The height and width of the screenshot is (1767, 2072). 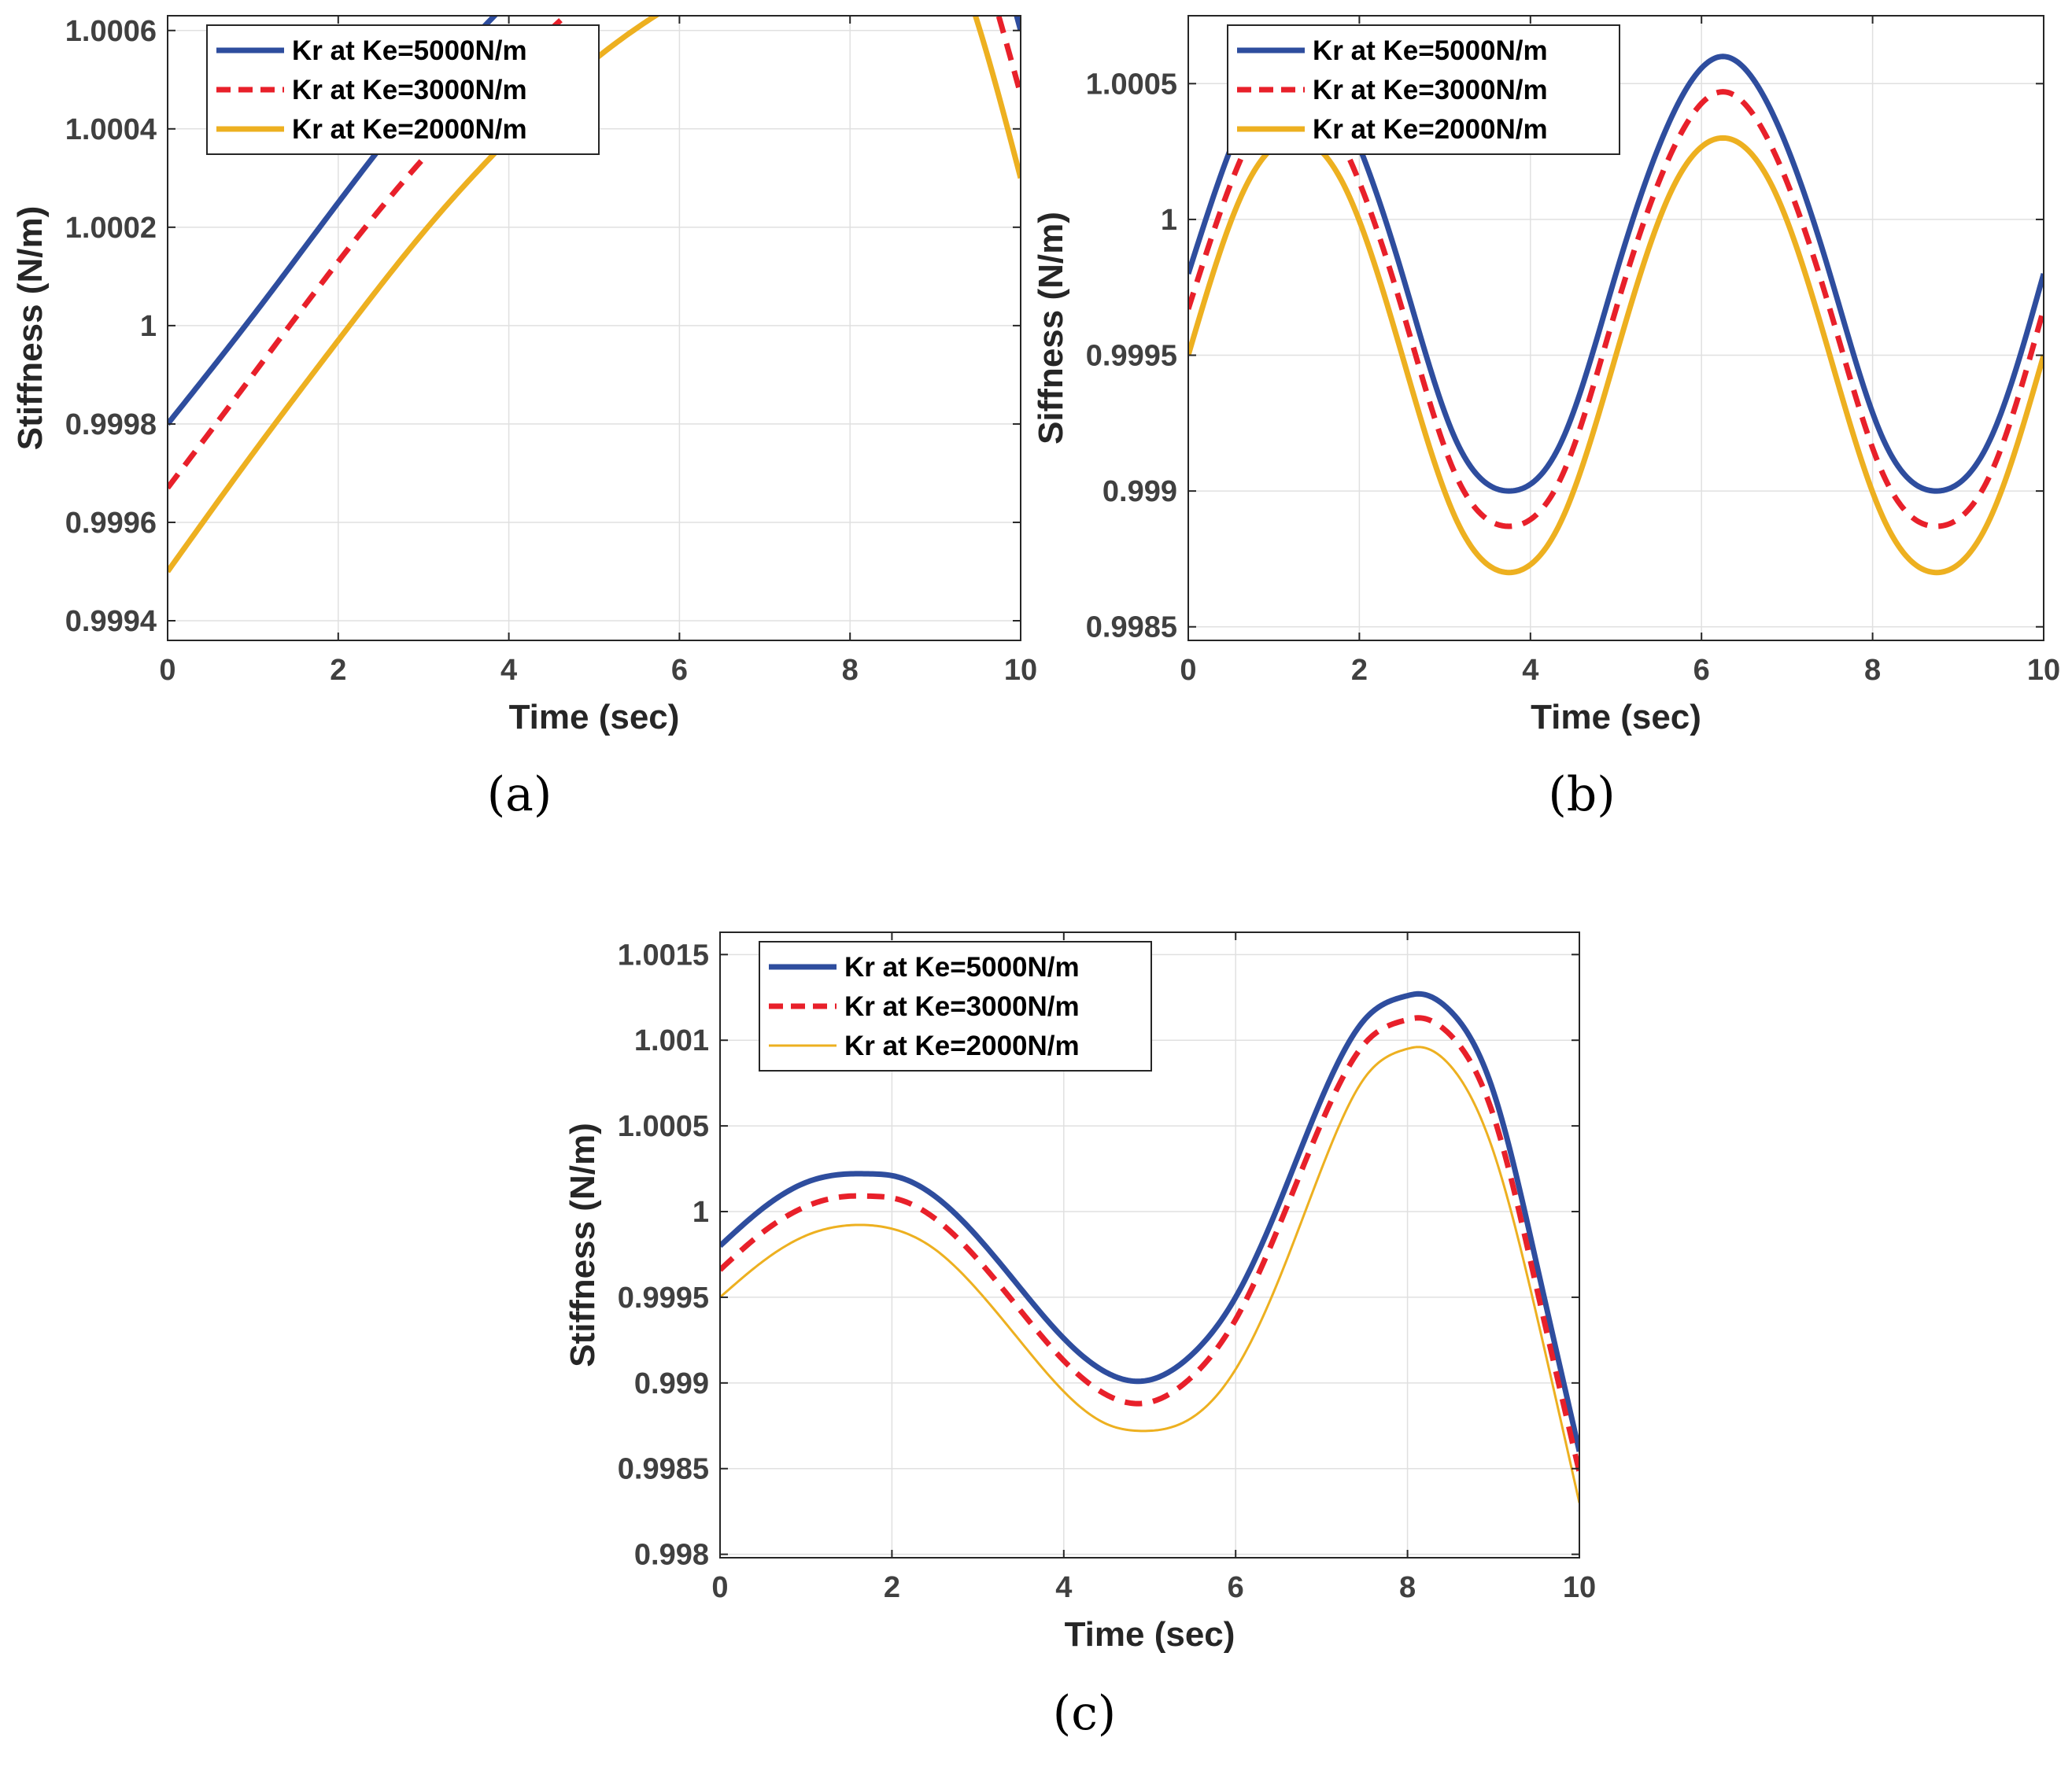 What do you see at coordinates (111, 621) in the screenshot?
I see `y-tick-label: 0.9994` at bounding box center [111, 621].